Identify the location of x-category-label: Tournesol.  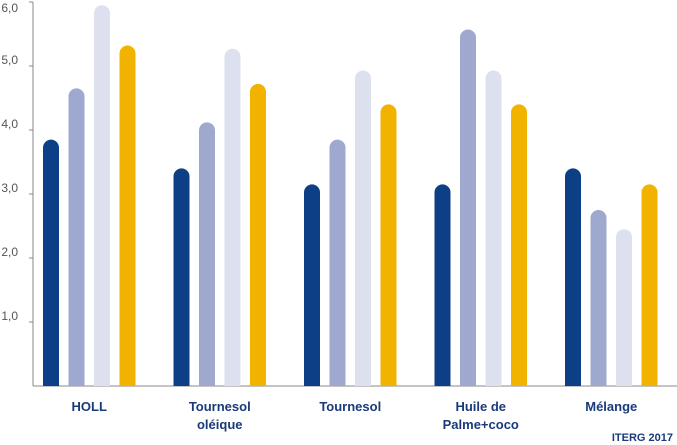
(350, 406).